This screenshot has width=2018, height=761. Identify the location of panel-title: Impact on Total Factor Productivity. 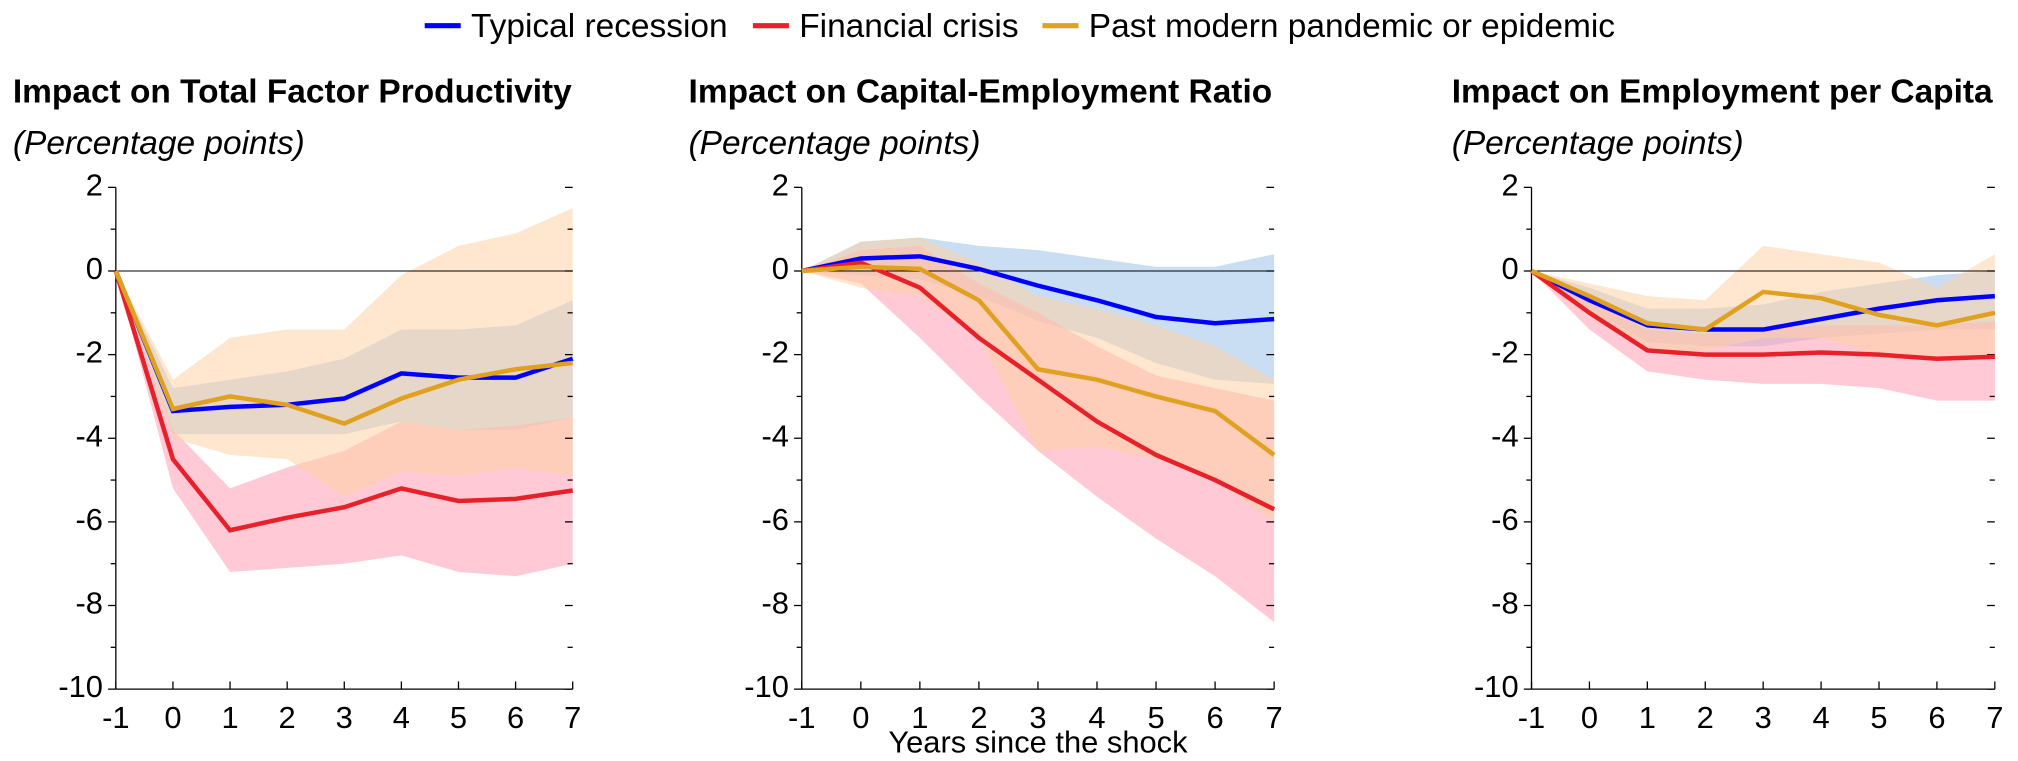
(292, 92).